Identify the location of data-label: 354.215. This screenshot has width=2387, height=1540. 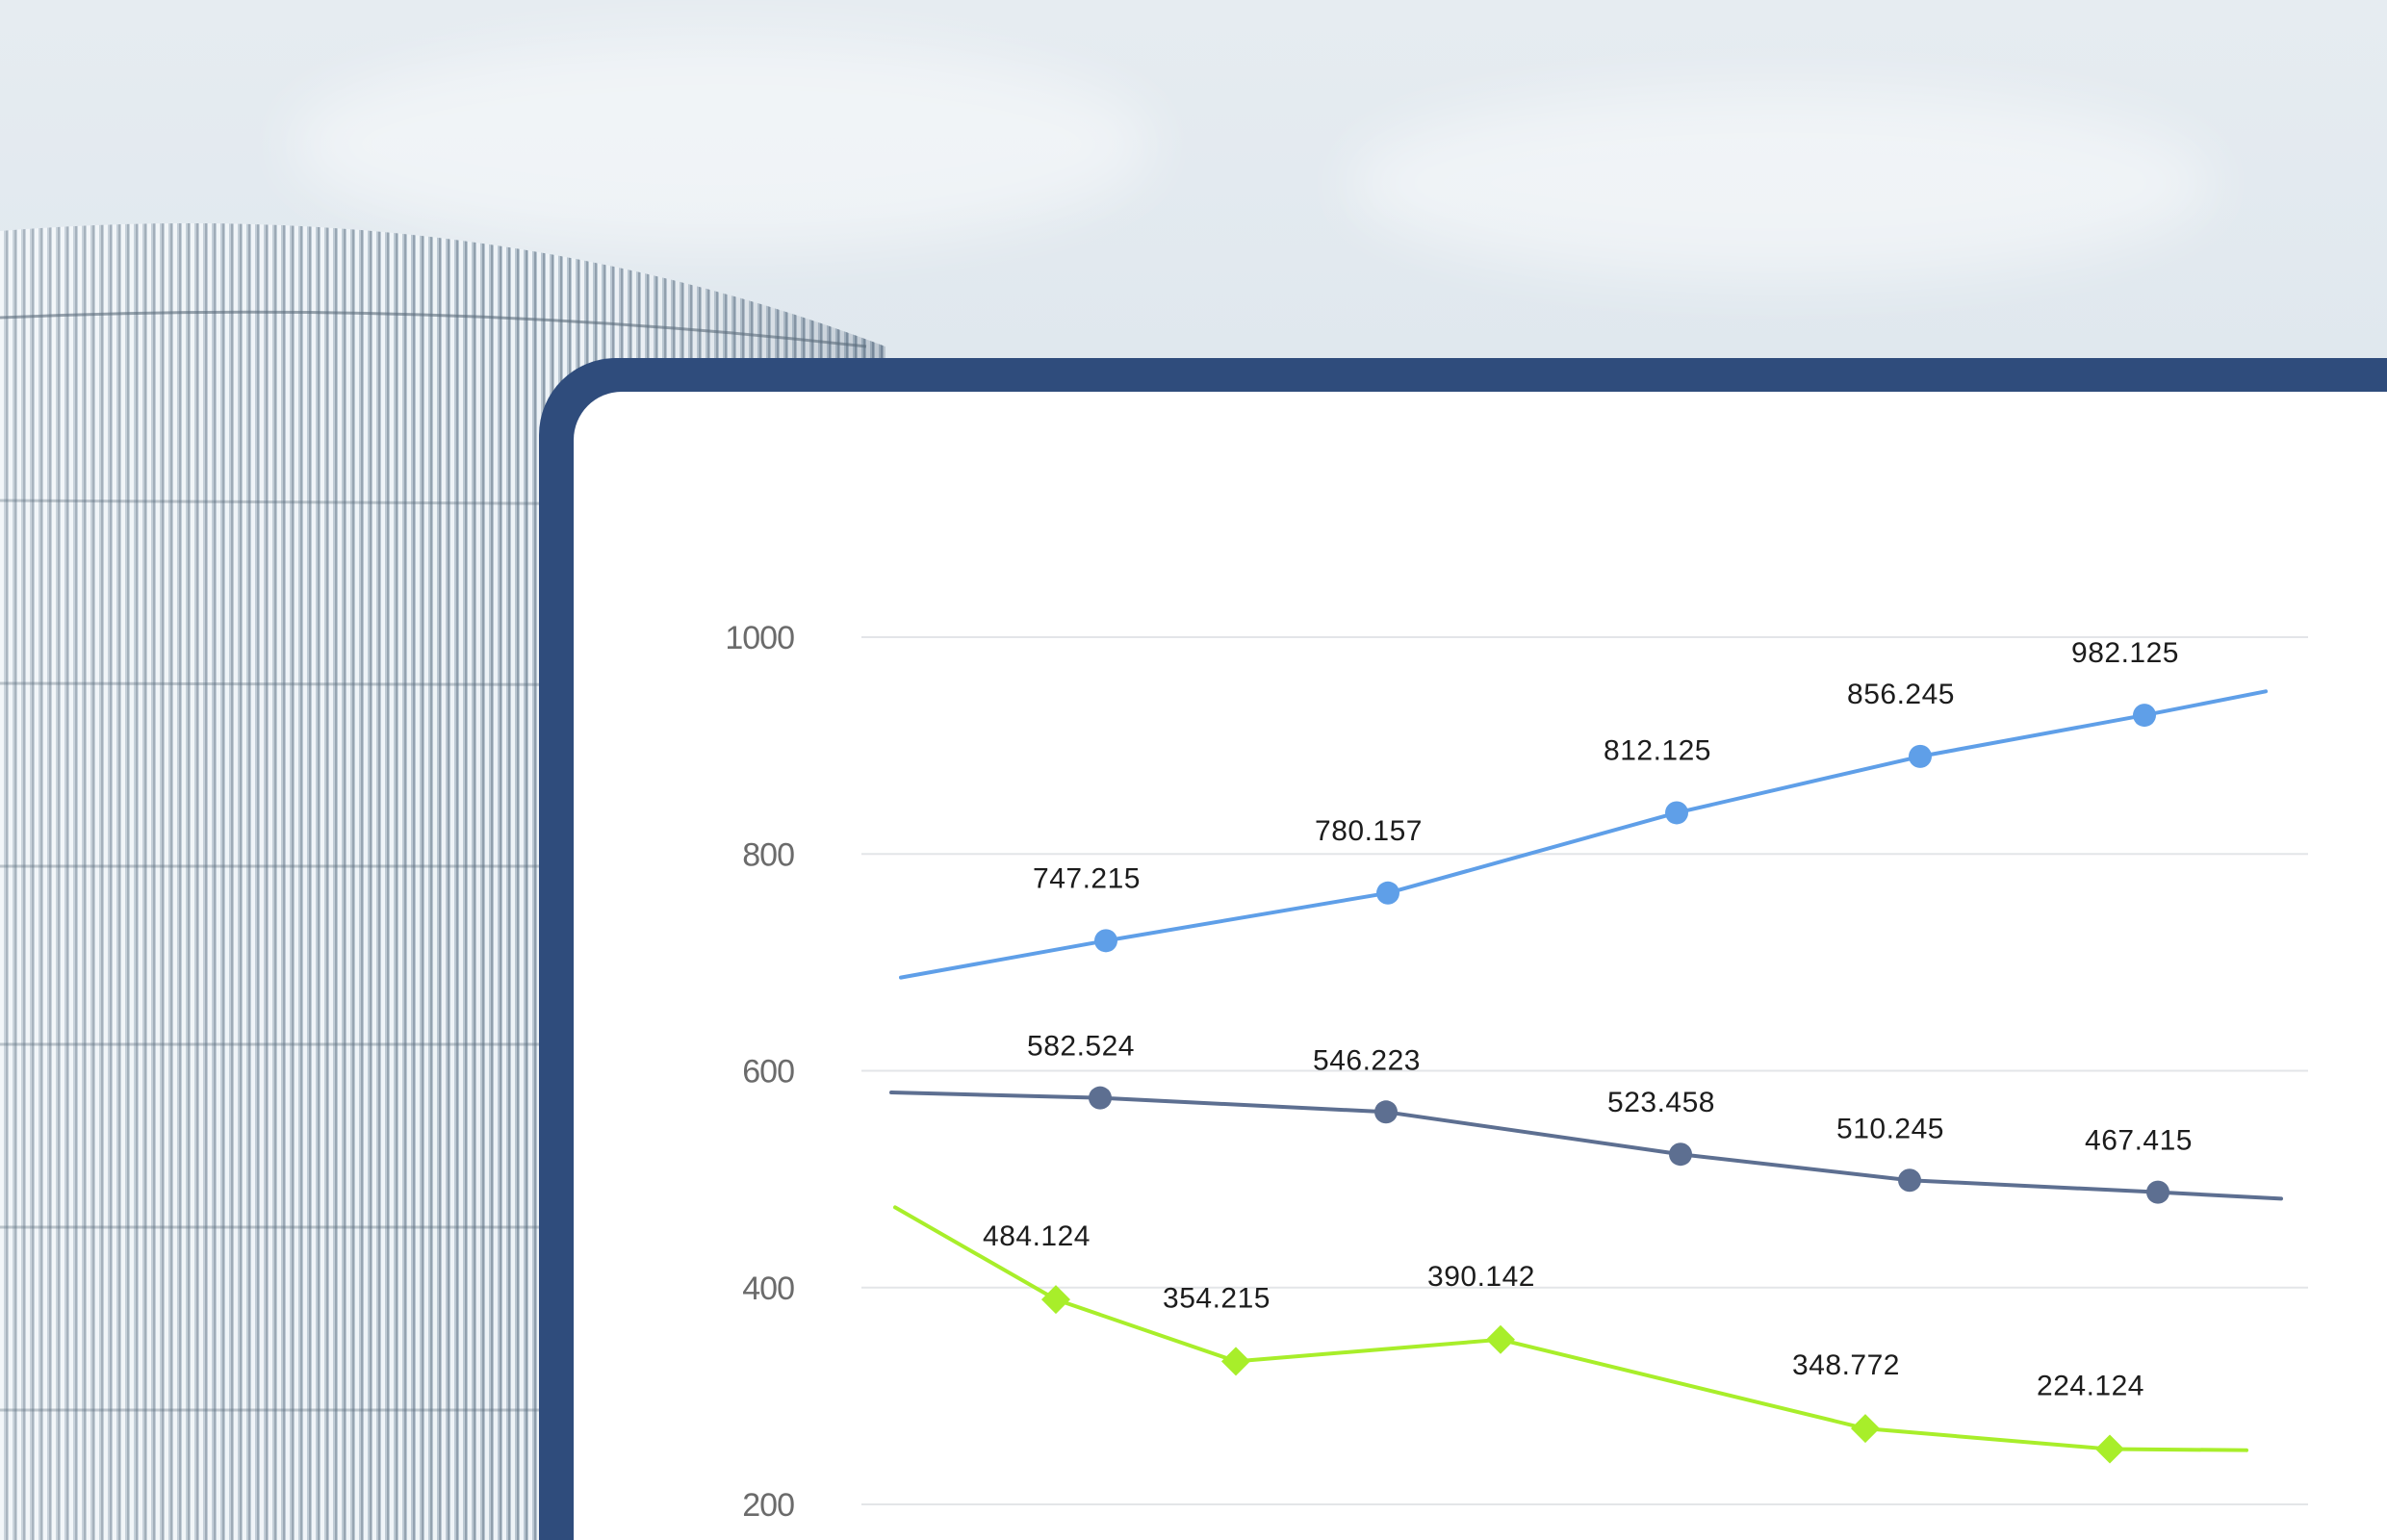
(1216, 1298).